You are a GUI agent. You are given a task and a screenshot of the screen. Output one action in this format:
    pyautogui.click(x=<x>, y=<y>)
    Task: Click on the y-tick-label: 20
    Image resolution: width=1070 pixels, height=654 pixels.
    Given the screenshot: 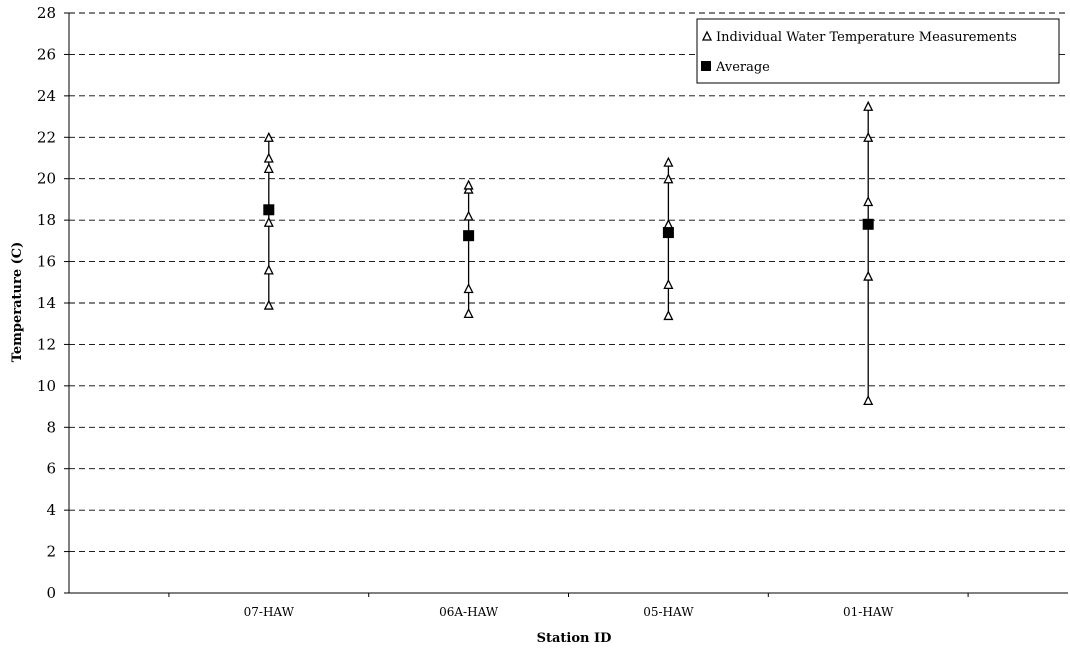 What is the action you would take?
    pyautogui.click(x=46, y=179)
    